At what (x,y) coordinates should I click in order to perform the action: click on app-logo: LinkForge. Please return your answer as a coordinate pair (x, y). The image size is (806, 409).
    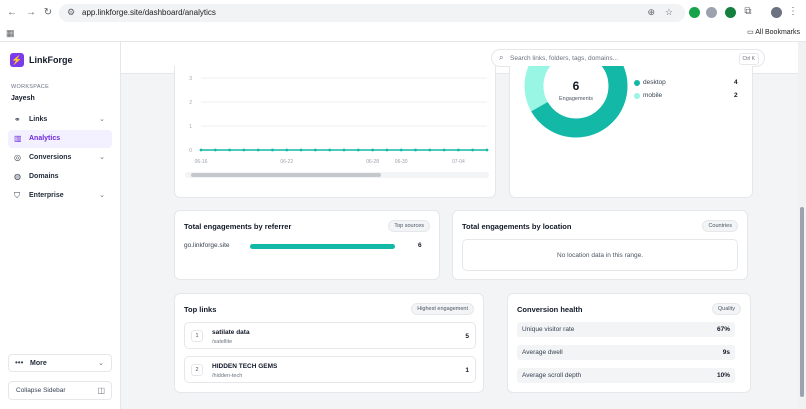
    Looking at the image, I should click on (51, 60).